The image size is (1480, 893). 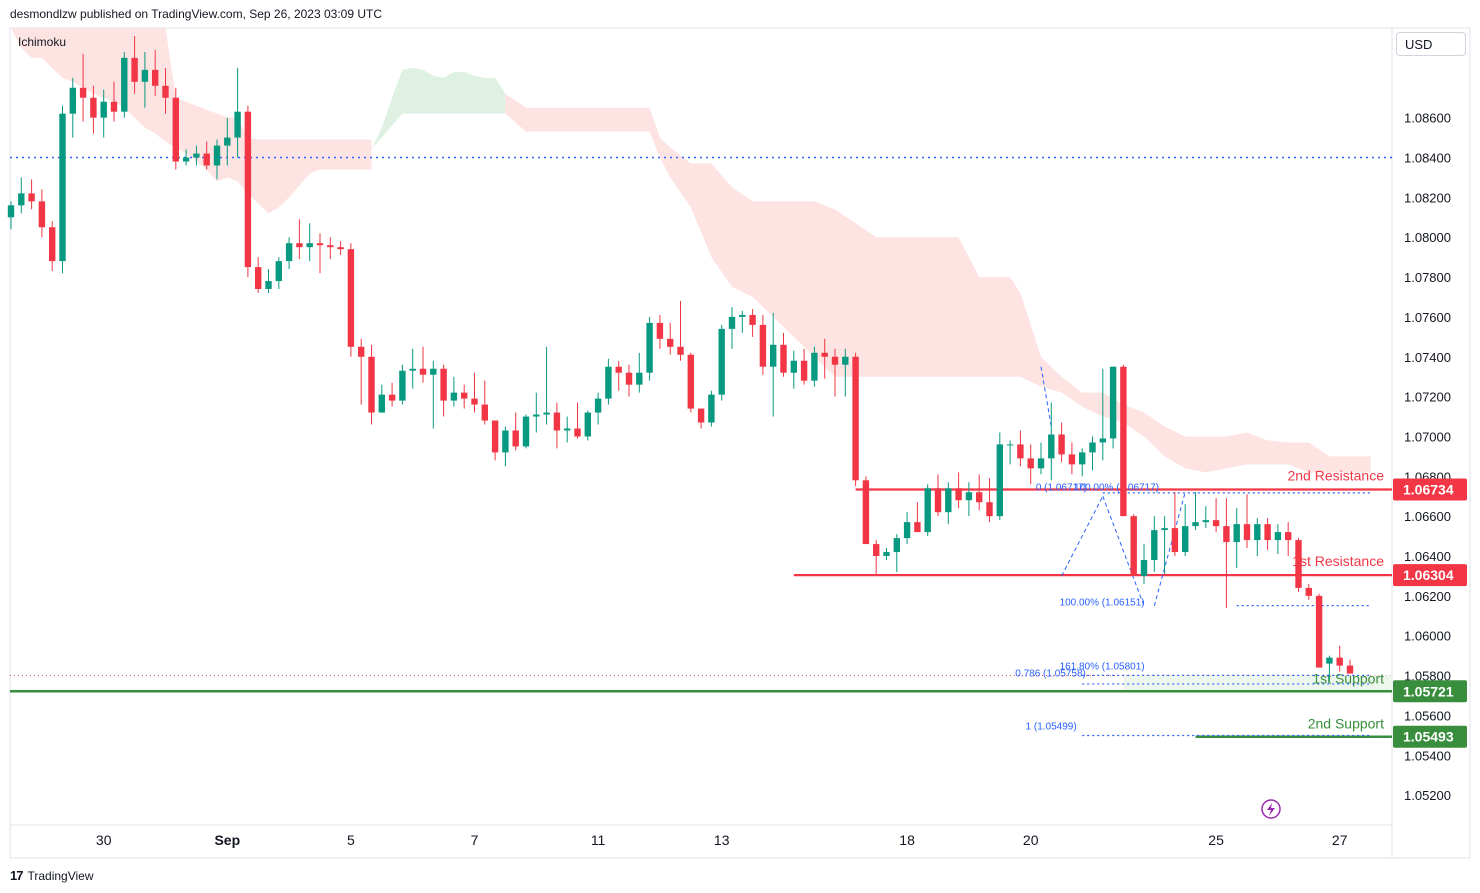 What do you see at coordinates (104, 840) in the screenshot?
I see `x-tick-label: 30` at bounding box center [104, 840].